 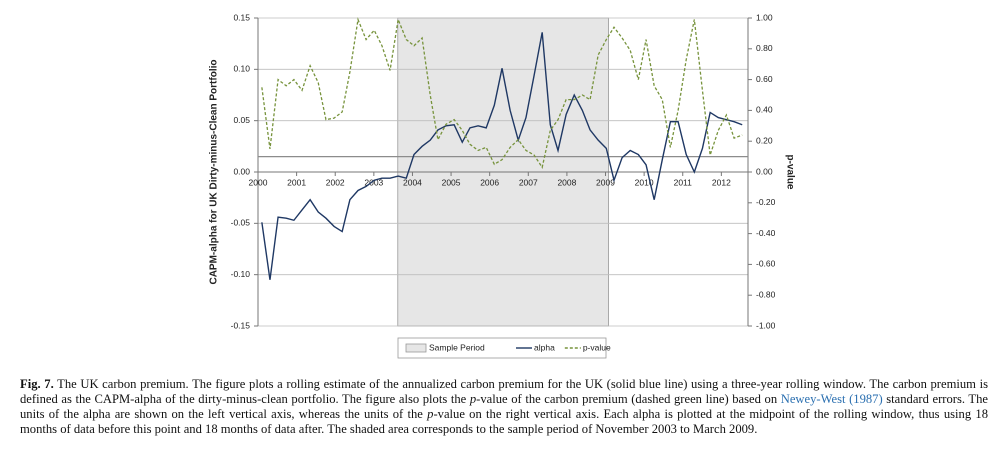 I want to click on y2-tick-label: 0.80, so click(x=764, y=48).